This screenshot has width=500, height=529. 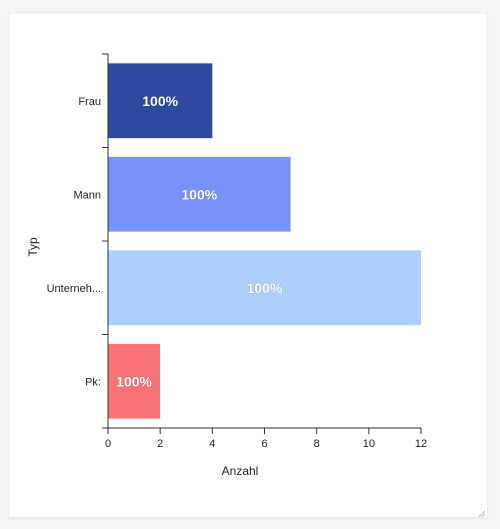 I want to click on bar-label-2: 100%, so click(x=199, y=194).